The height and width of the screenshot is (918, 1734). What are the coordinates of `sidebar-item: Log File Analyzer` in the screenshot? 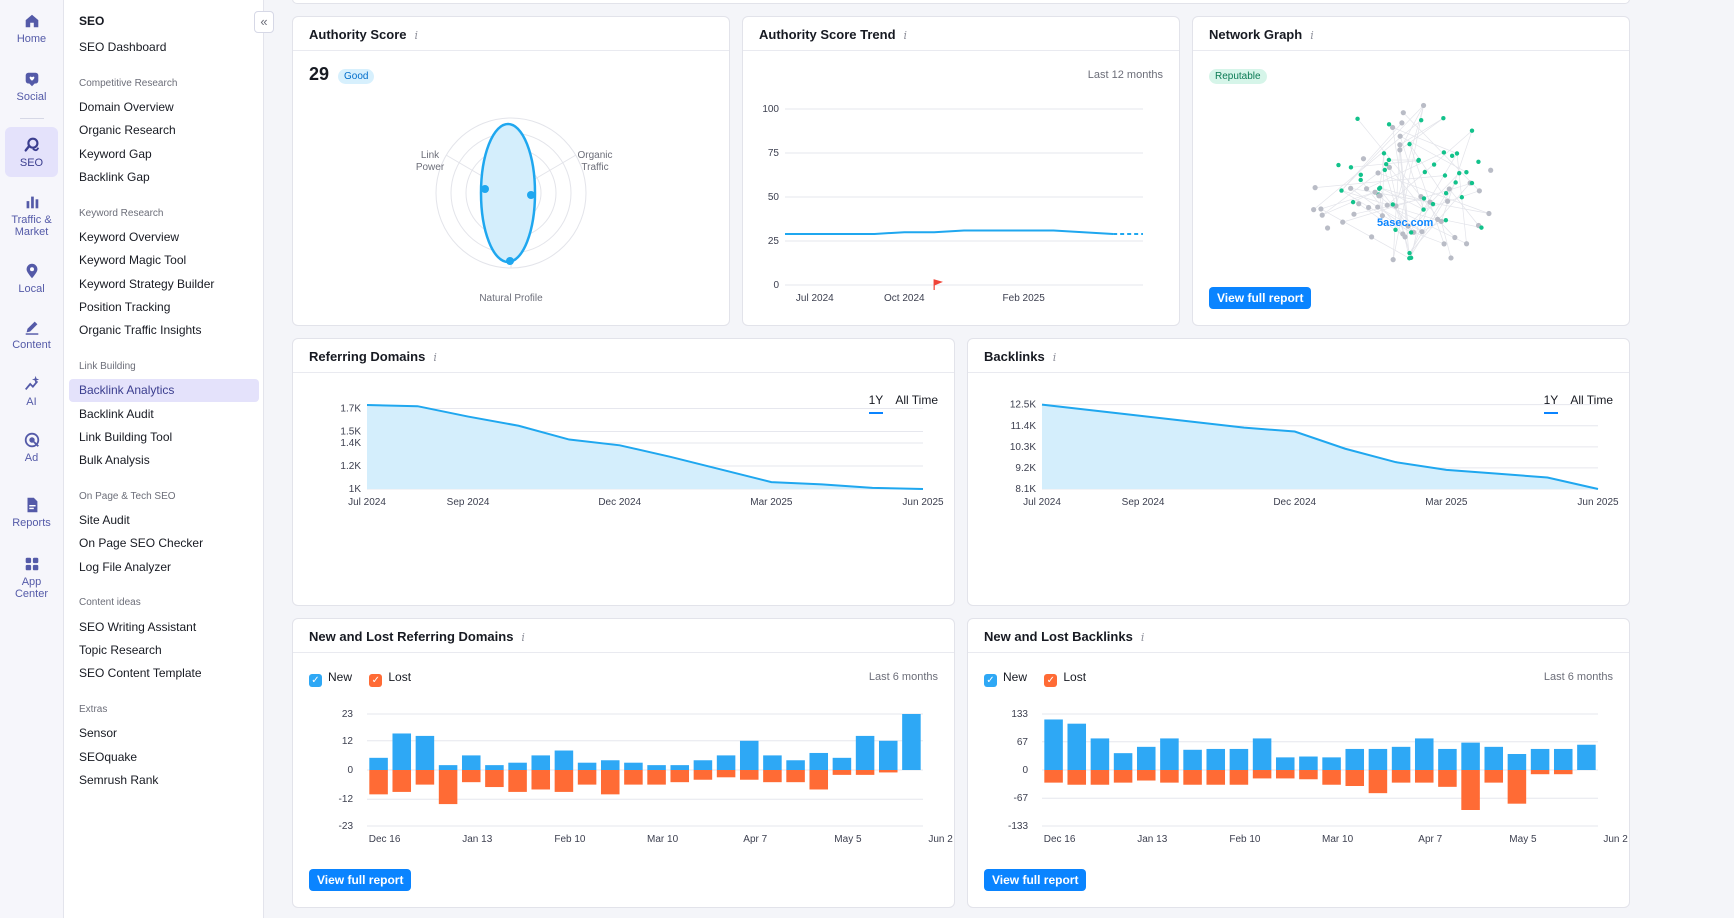 It's located at (125, 567).